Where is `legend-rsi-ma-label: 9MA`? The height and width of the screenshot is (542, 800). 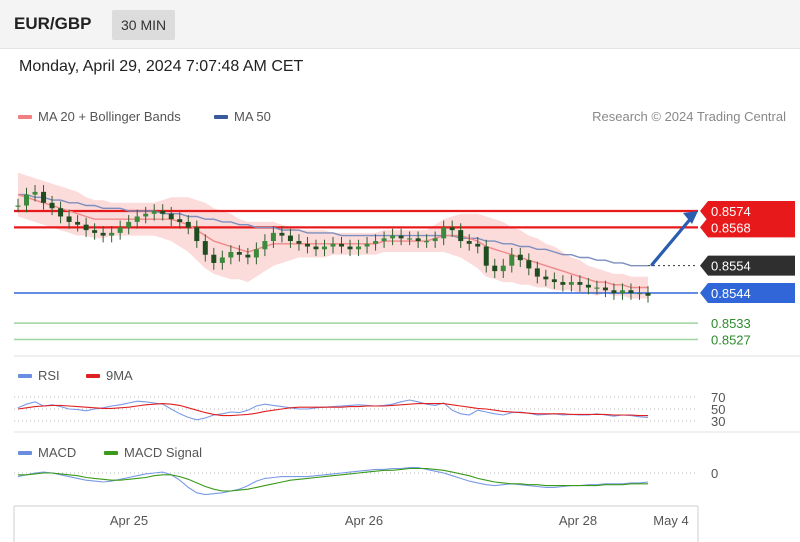
legend-rsi-ma-label: 9MA is located at coordinates (119, 375).